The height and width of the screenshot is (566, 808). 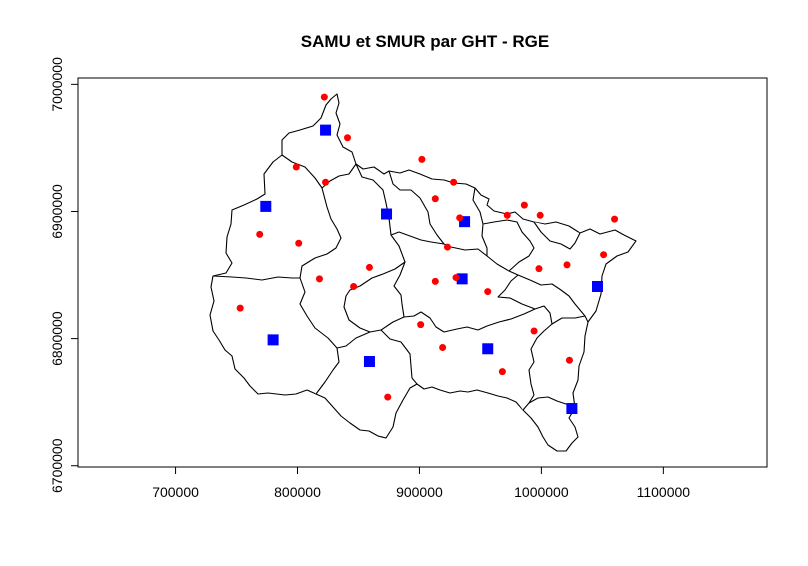 I want to click on y-tick-label: 7000000, so click(x=57, y=84).